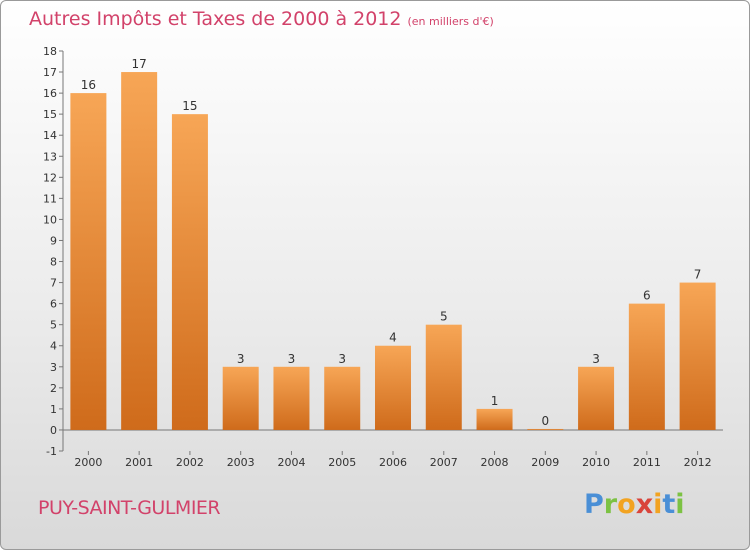 Image resolution: width=750 pixels, height=550 pixels. Describe the element at coordinates (393, 338) in the screenshot. I see `bar-value-label: 4` at that location.